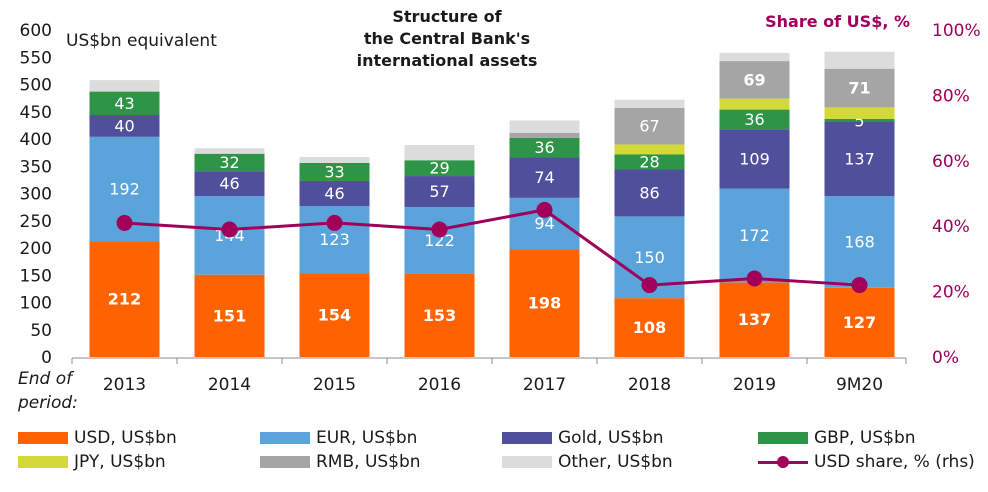 Image resolution: width=988 pixels, height=492 pixels. Describe the element at coordinates (956, 31) in the screenshot. I see `y2-tick-label: 100%` at that location.